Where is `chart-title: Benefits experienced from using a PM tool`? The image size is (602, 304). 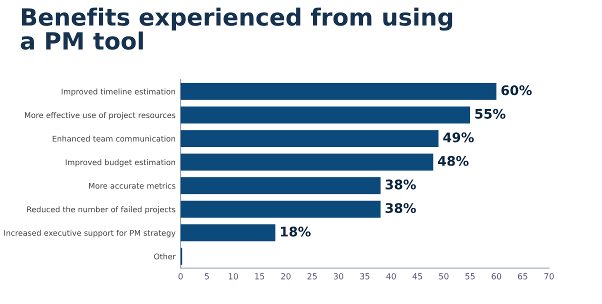 chart-title: Benefits experienced from using a PM tool is located at coordinates (236, 29).